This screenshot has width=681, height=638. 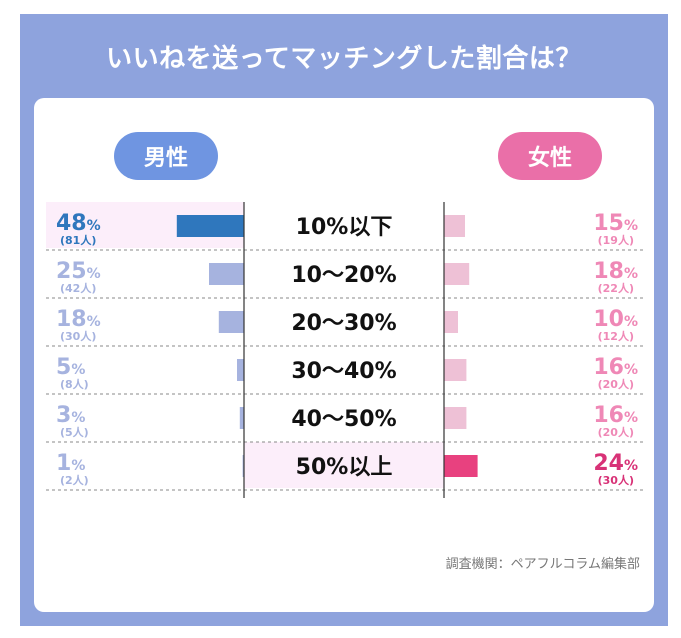 What do you see at coordinates (78, 223) in the screenshot?
I see `male-percent-label: 48%` at bounding box center [78, 223].